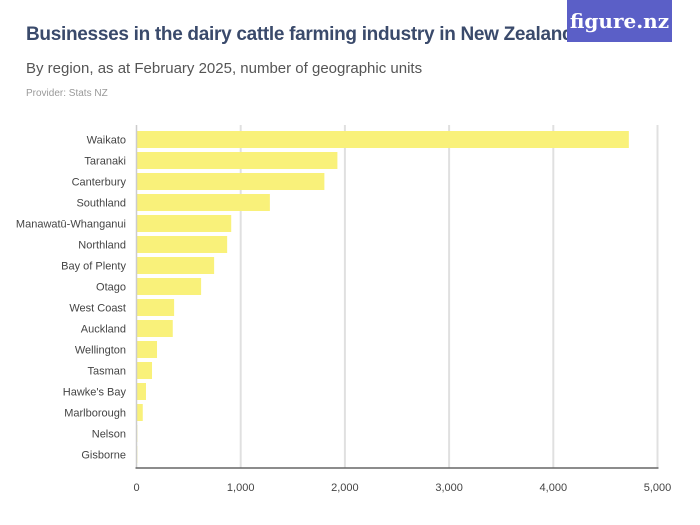 This screenshot has height=525, width=700. I want to click on bar-wellington, so click(147, 349).